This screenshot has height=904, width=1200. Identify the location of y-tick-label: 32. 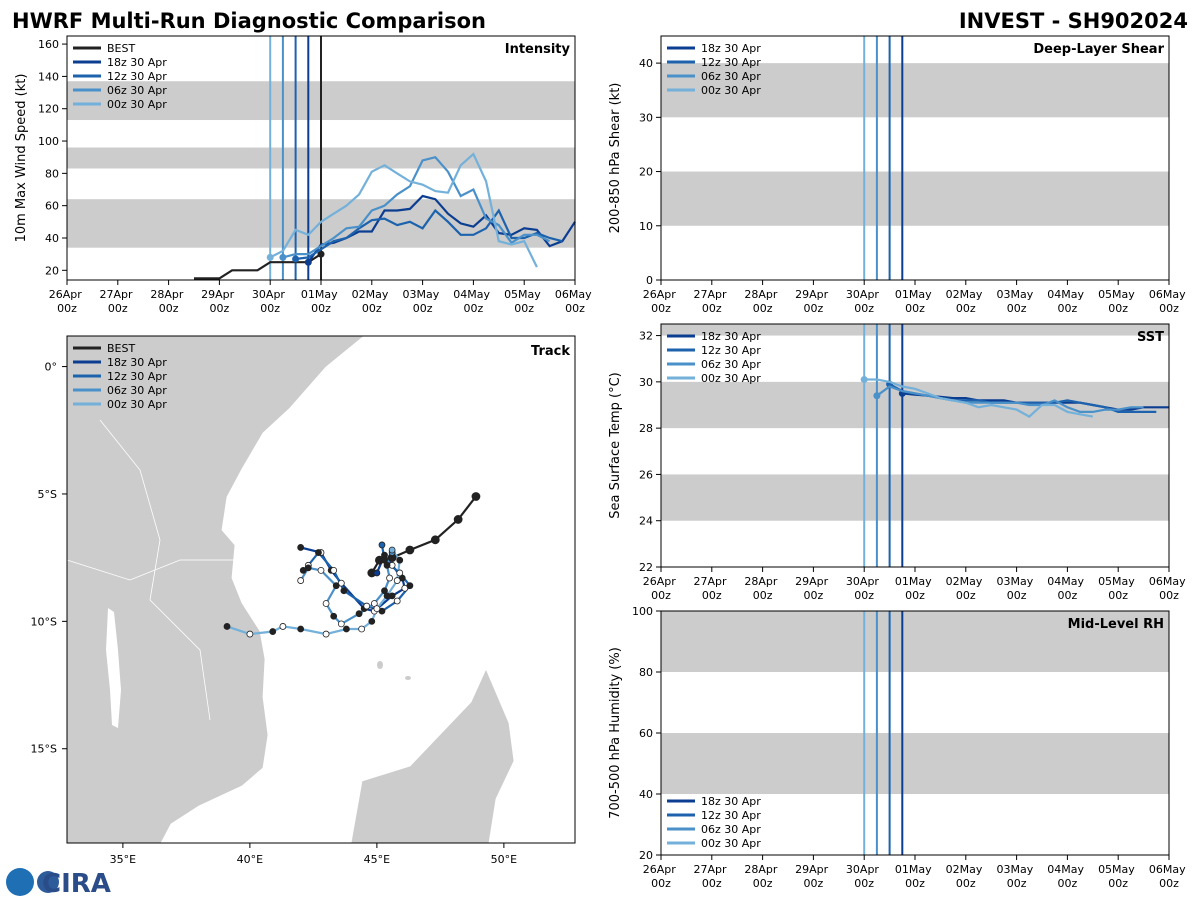
(646, 336).